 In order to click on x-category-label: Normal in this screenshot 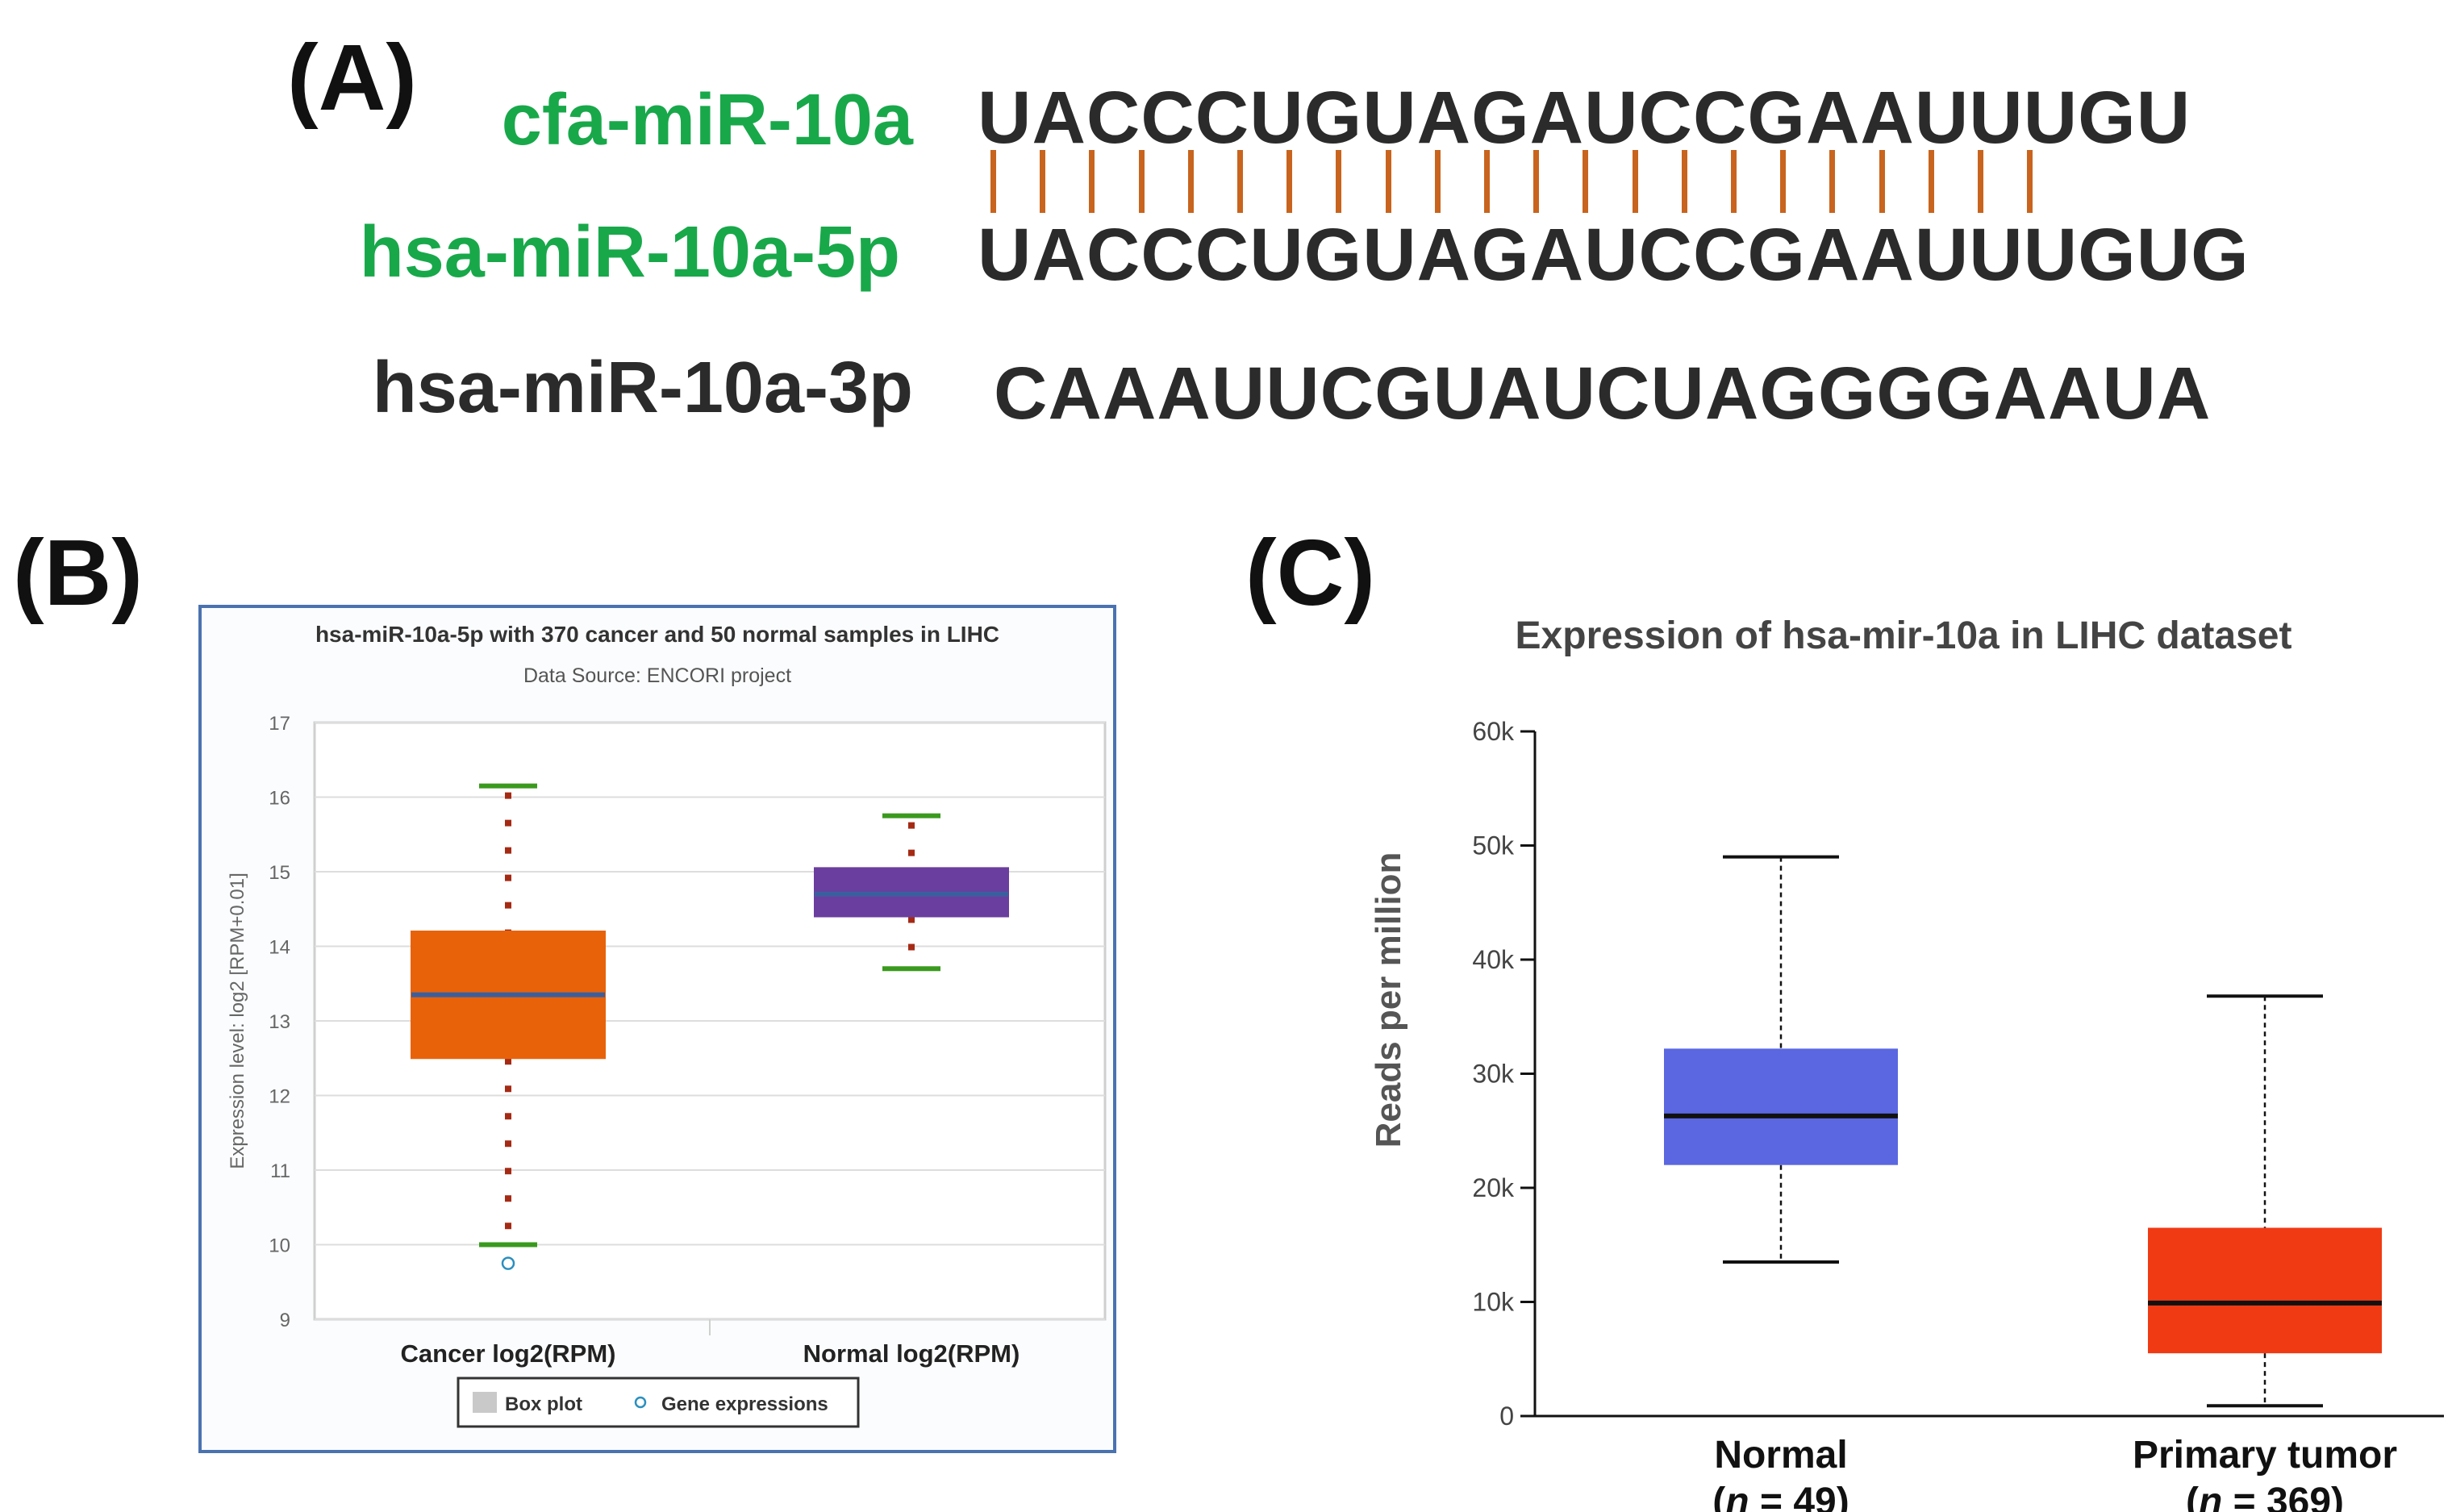, I will do `click(1781, 1455)`.